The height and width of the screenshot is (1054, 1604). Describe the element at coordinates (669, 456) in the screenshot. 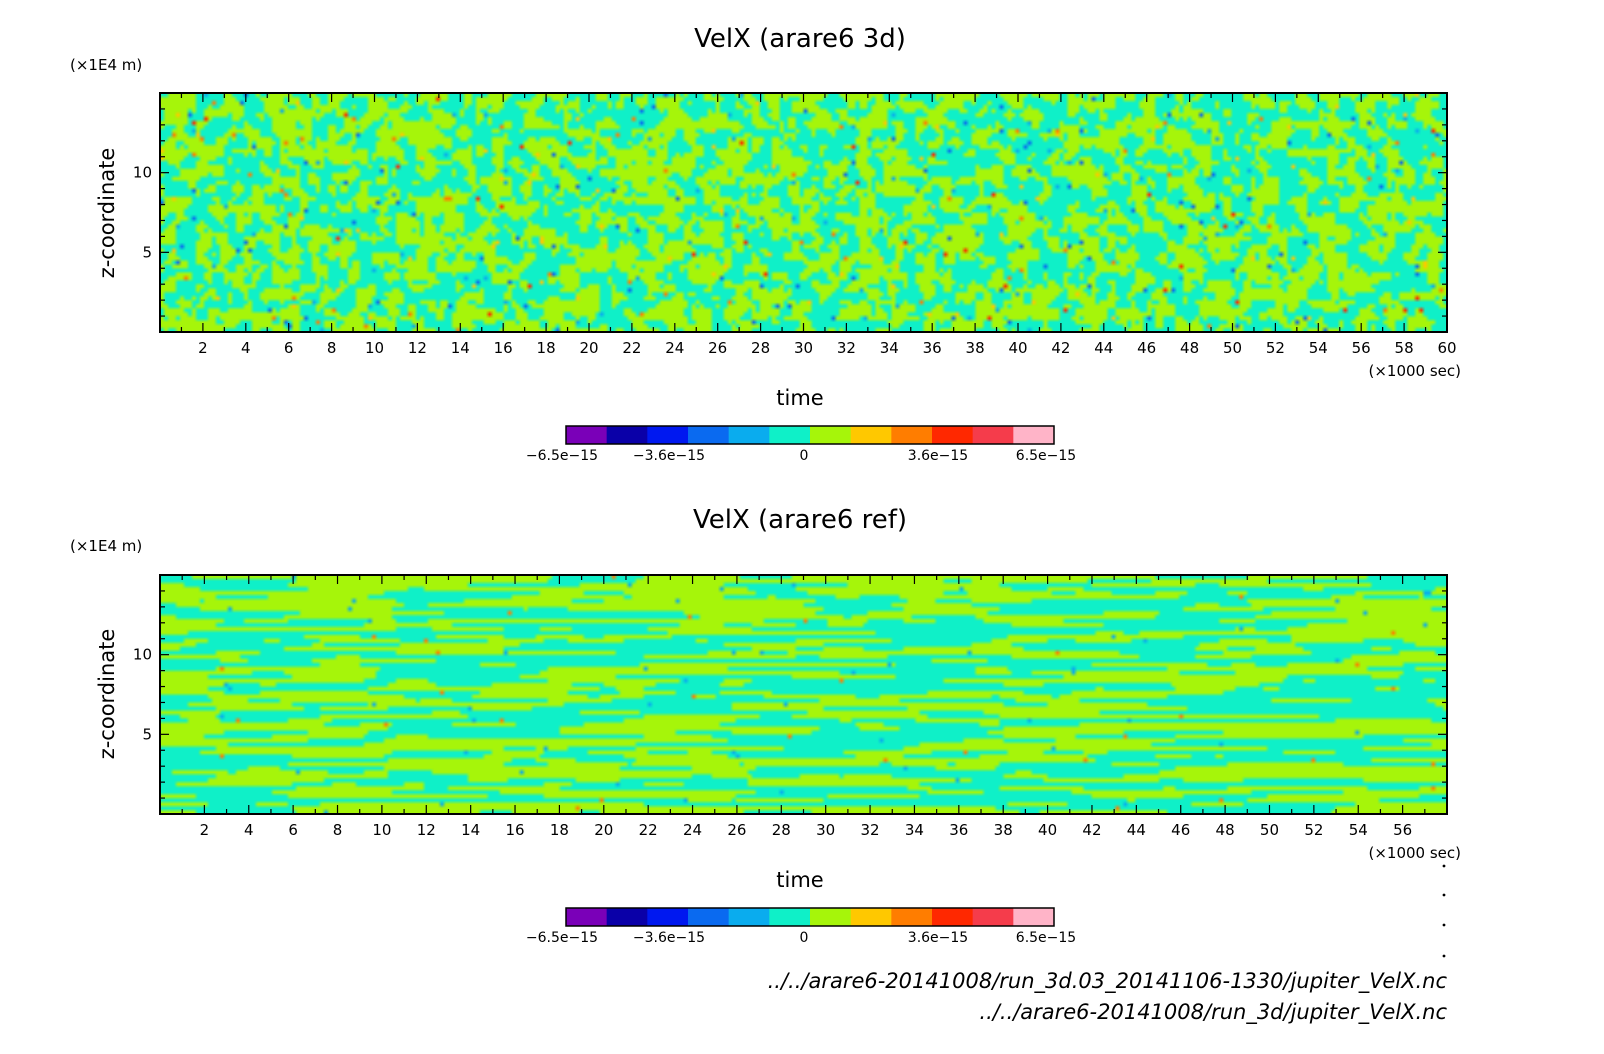

I see `colorbar-label: −3.6e−15` at that location.